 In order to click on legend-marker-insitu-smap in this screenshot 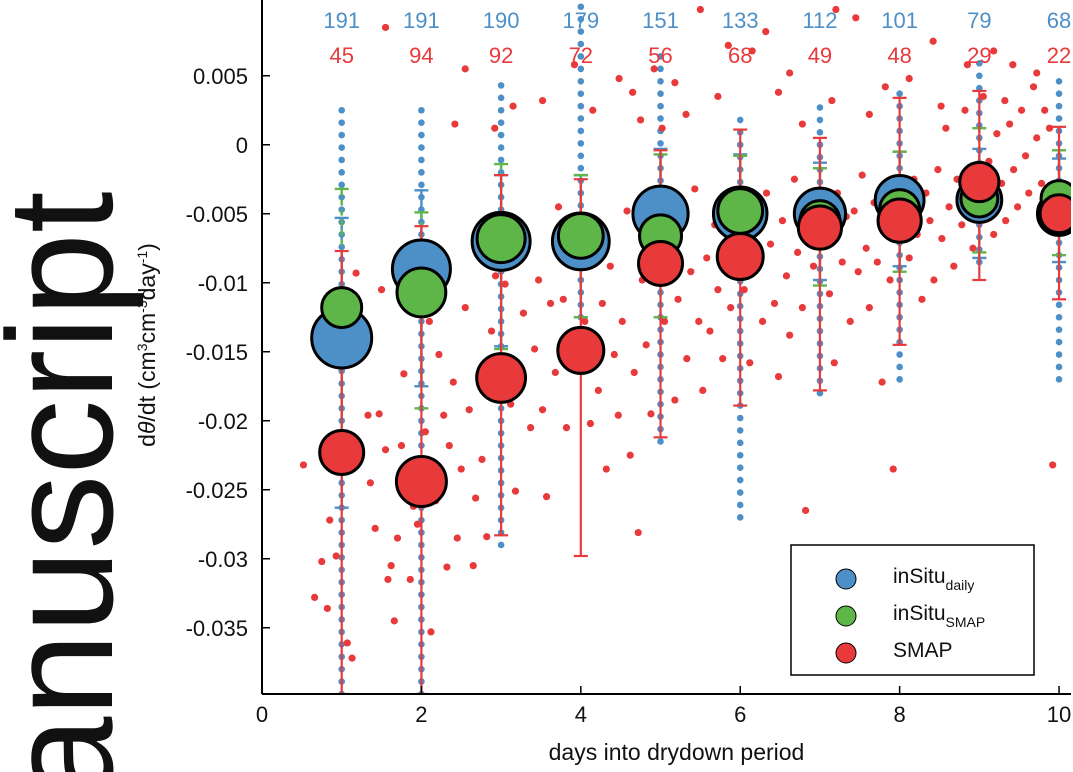, I will do `click(846, 616)`.